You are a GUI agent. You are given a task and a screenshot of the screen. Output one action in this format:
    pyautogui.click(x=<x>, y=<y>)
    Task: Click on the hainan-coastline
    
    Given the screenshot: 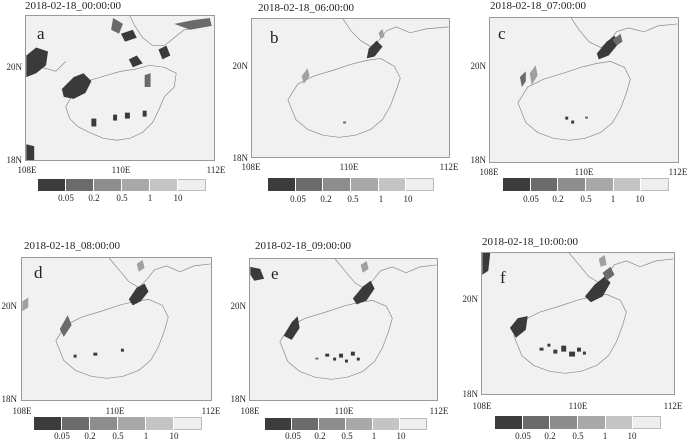 What is the action you would take?
    pyautogui.click(x=121, y=102)
    